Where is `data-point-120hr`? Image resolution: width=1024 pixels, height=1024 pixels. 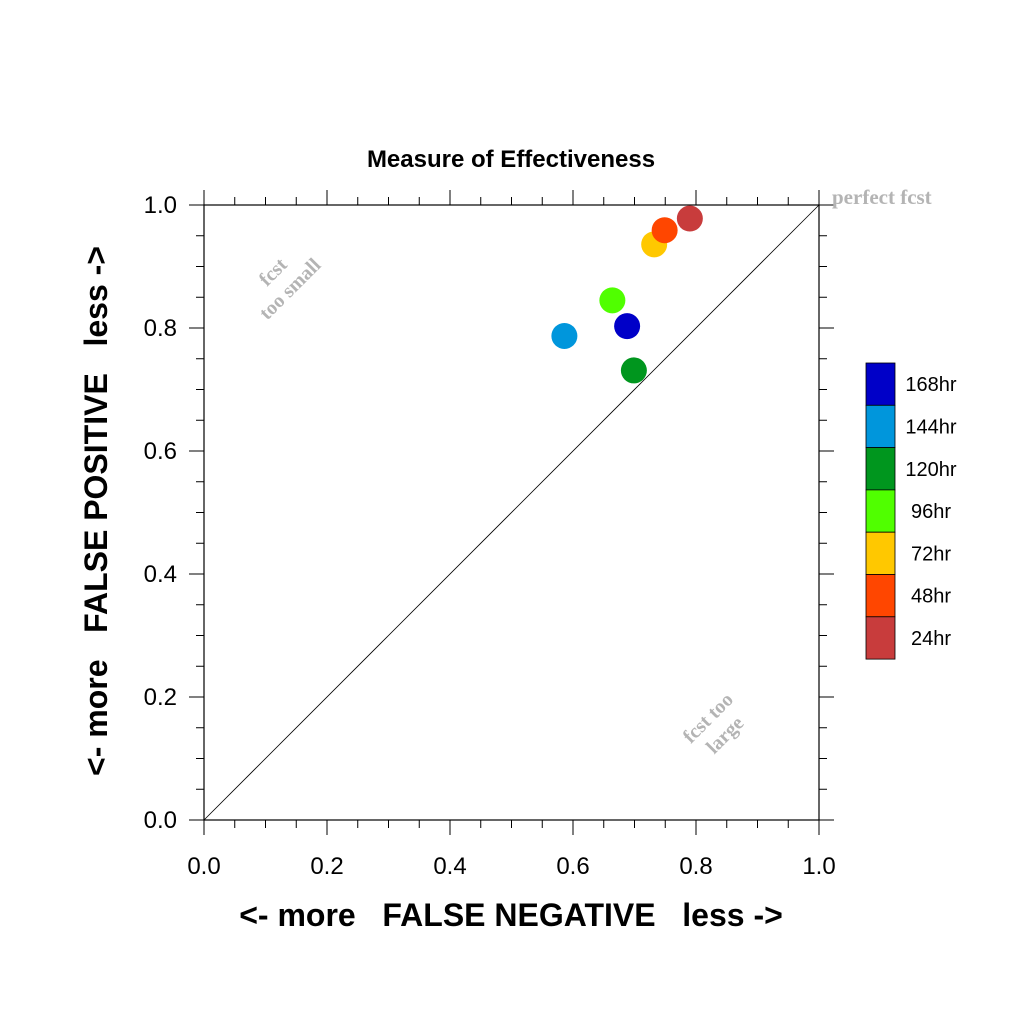 data-point-120hr is located at coordinates (633, 370).